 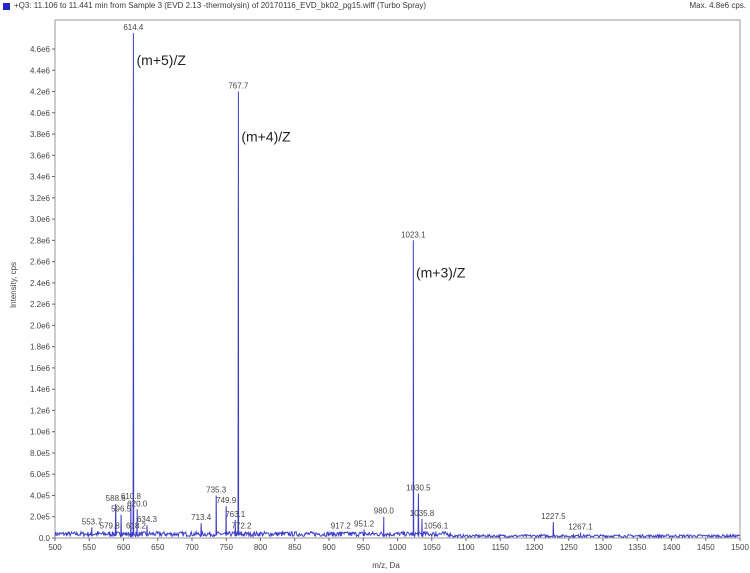 What do you see at coordinates (40, 70) in the screenshot?
I see `y-tick-label: 4.4e6` at bounding box center [40, 70].